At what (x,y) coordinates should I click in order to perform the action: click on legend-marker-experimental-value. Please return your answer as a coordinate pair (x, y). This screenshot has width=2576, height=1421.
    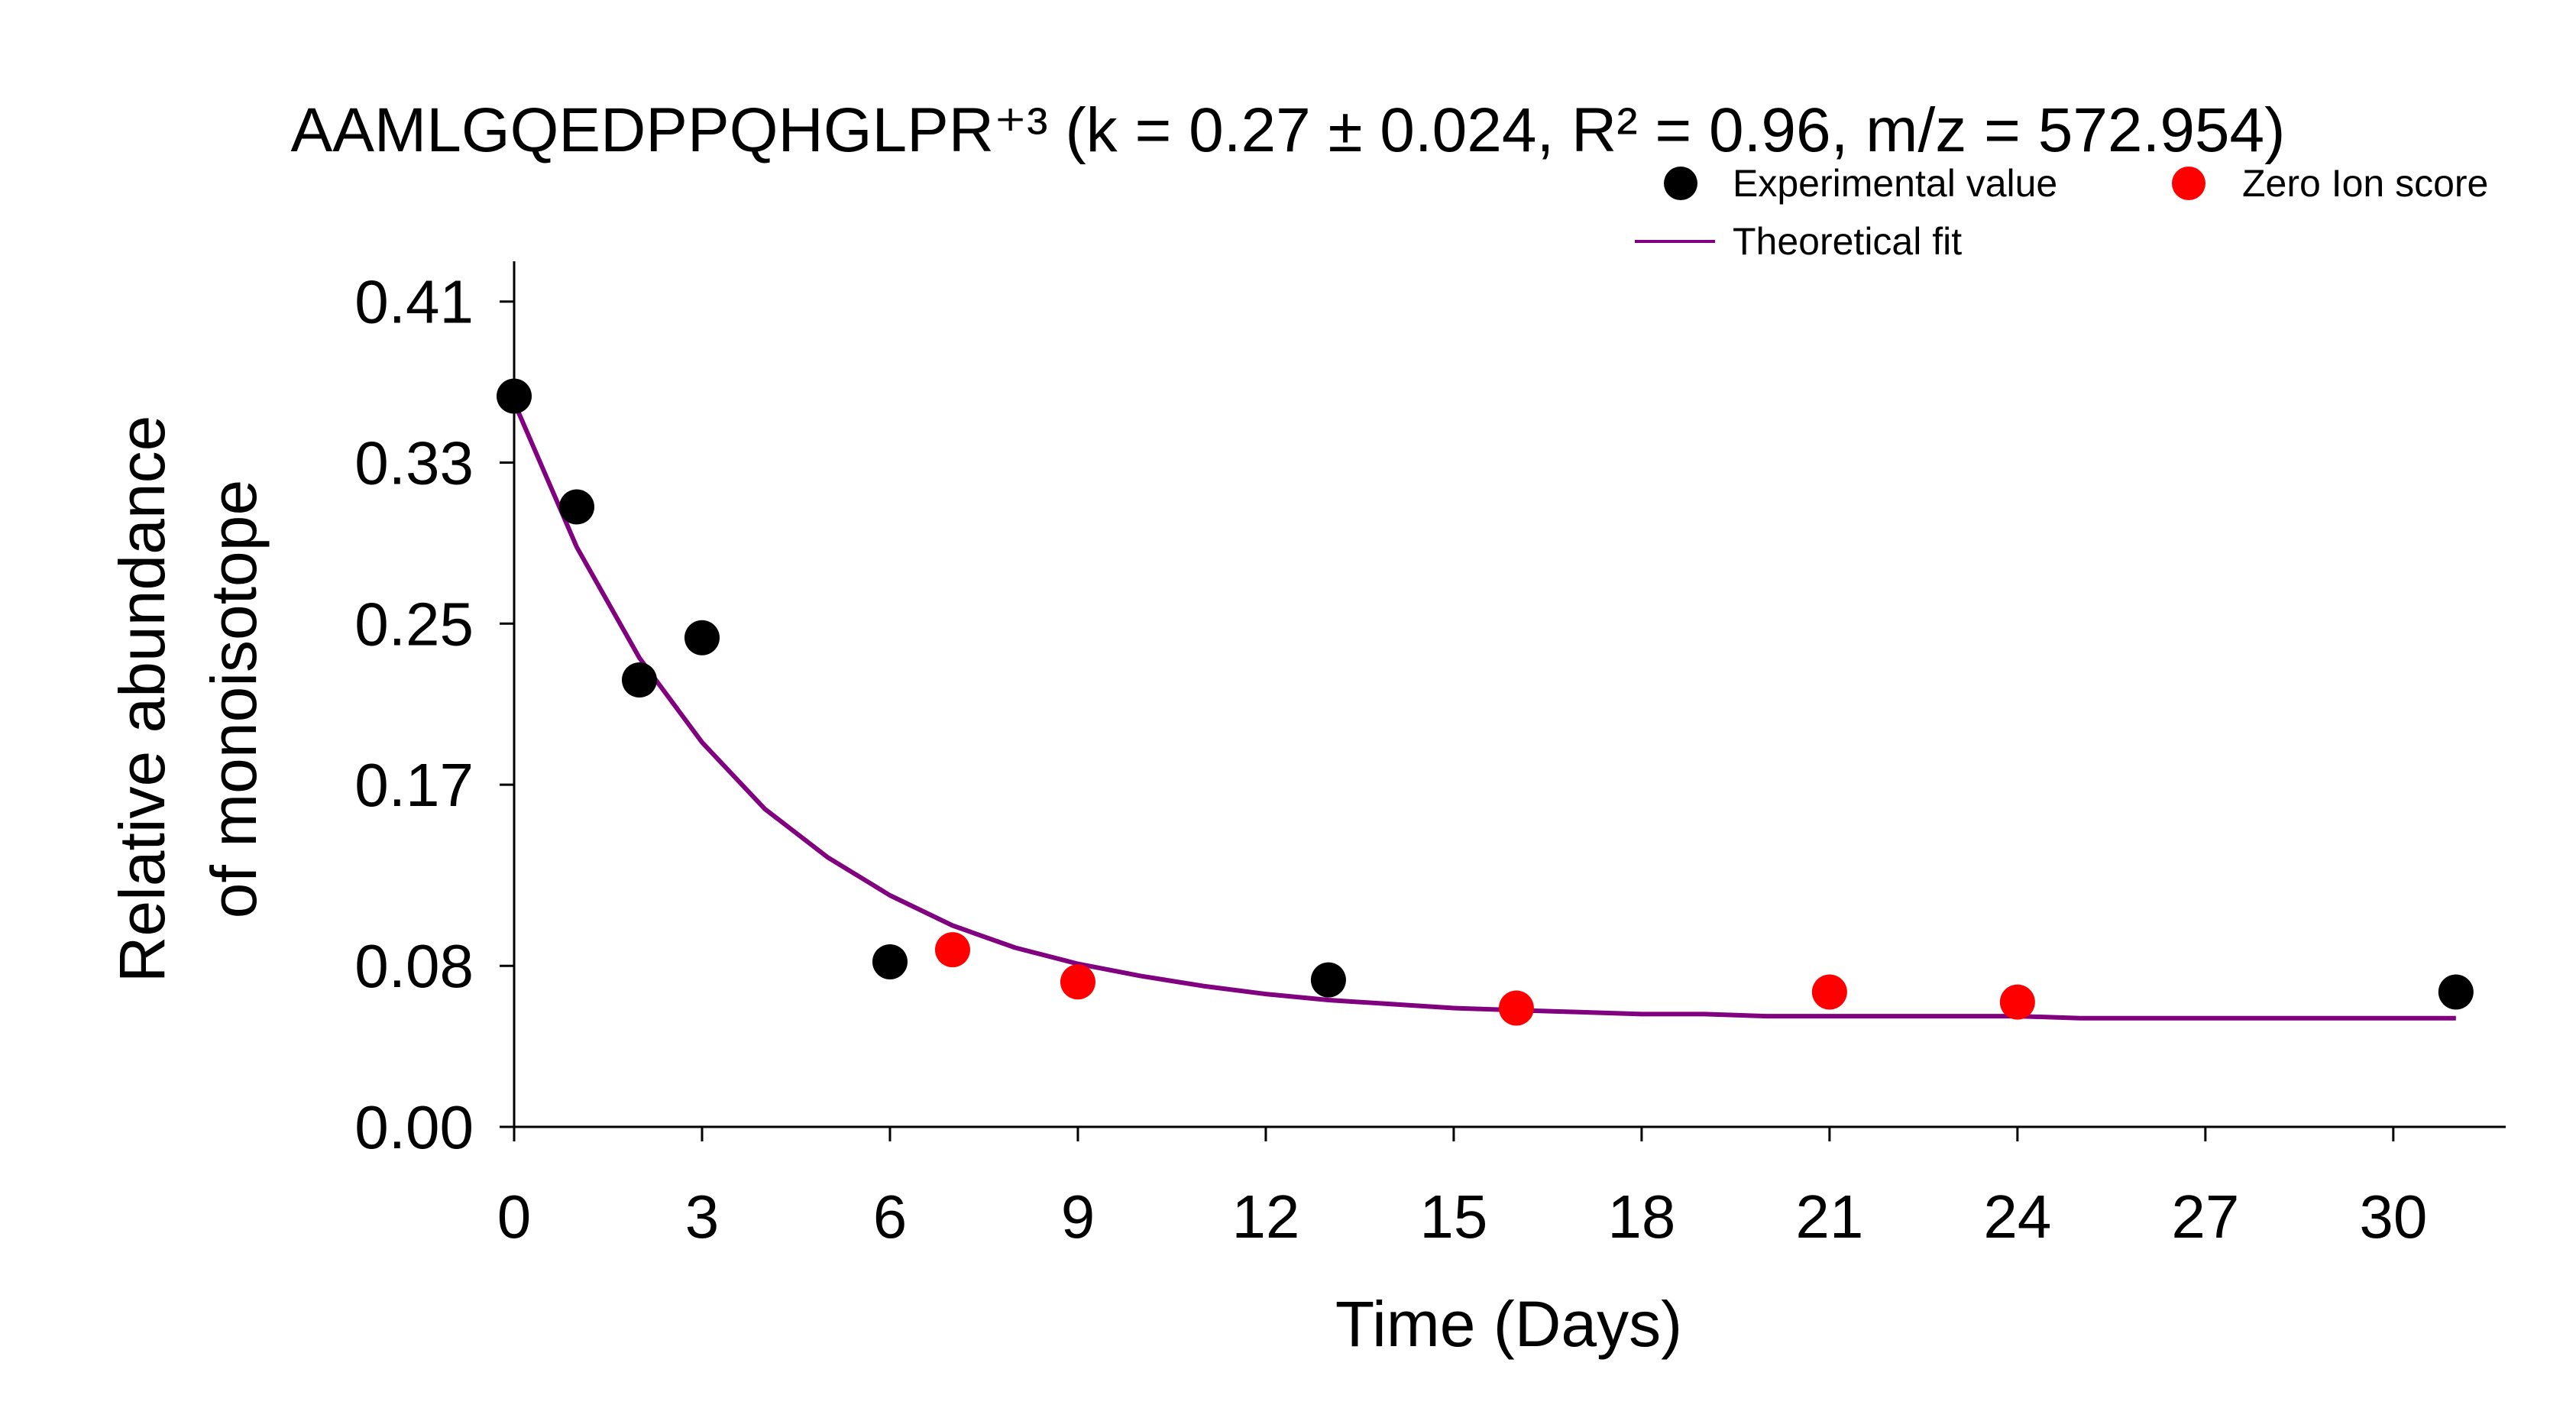
    Looking at the image, I should click on (1680, 184).